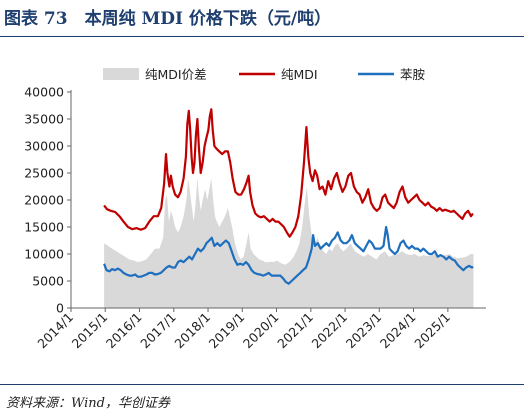  What do you see at coordinates (391, 74) in the screenshot?
I see `legend-item-aniline: 苯胺` at bounding box center [391, 74].